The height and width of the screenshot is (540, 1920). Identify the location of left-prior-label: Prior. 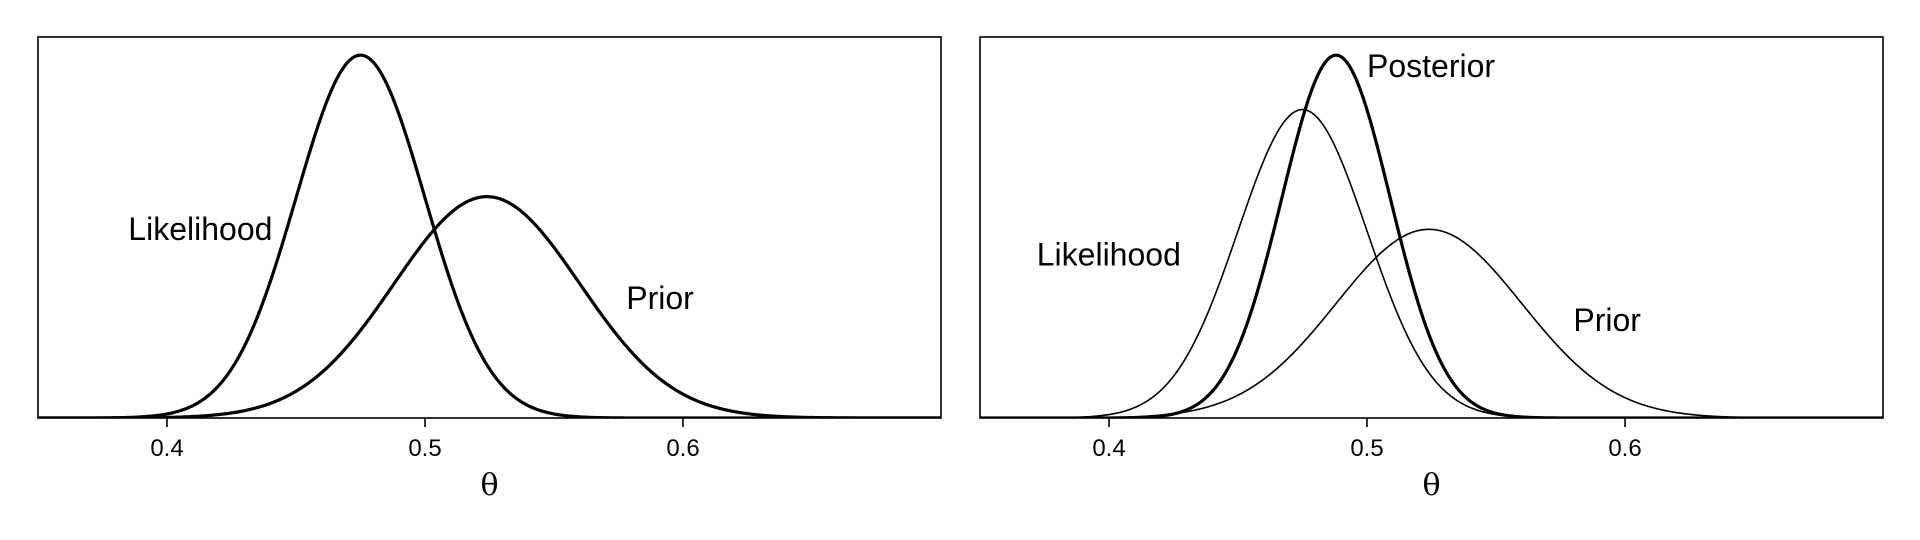
(660, 298).